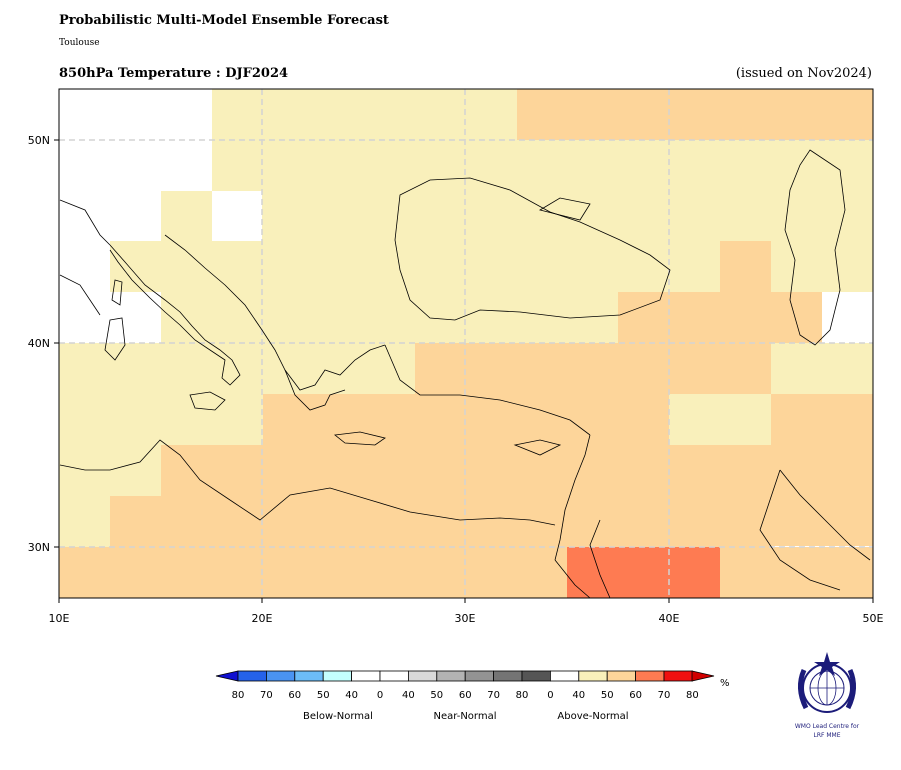 This screenshot has width=901, height=770. I want to click on legend-high-arrow, so click(703, 676).